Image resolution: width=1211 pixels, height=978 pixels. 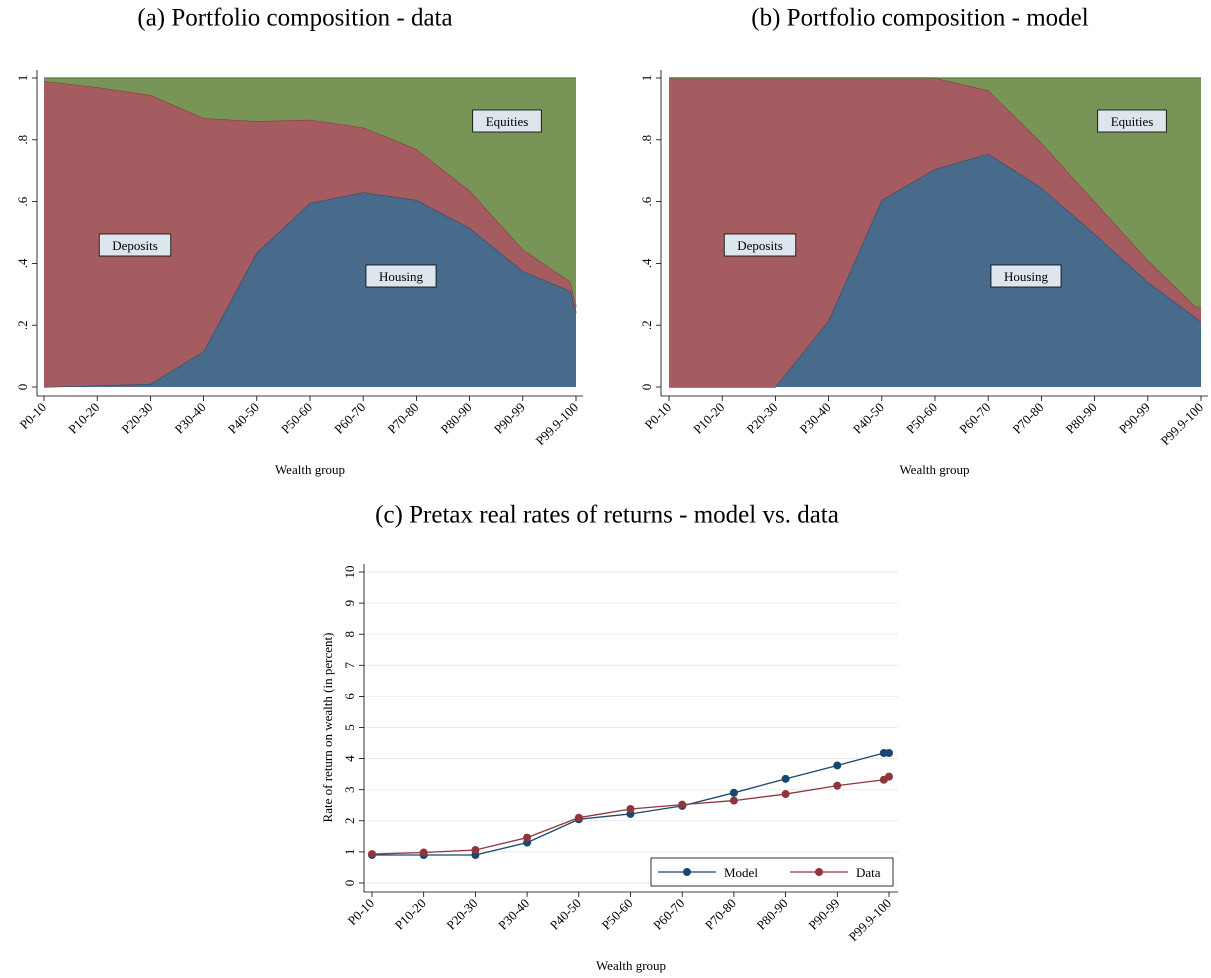 What do you see at coordinates (349, 789) in the screenshot?
I see `y-tick-label: 3` at bounding box center [349, 789].